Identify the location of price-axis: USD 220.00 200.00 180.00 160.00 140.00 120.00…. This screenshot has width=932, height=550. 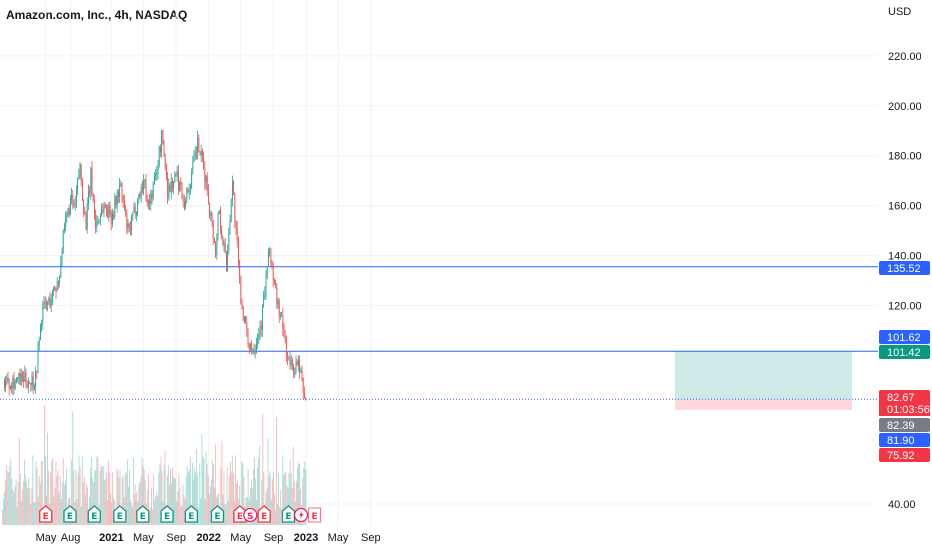
(905, 258).